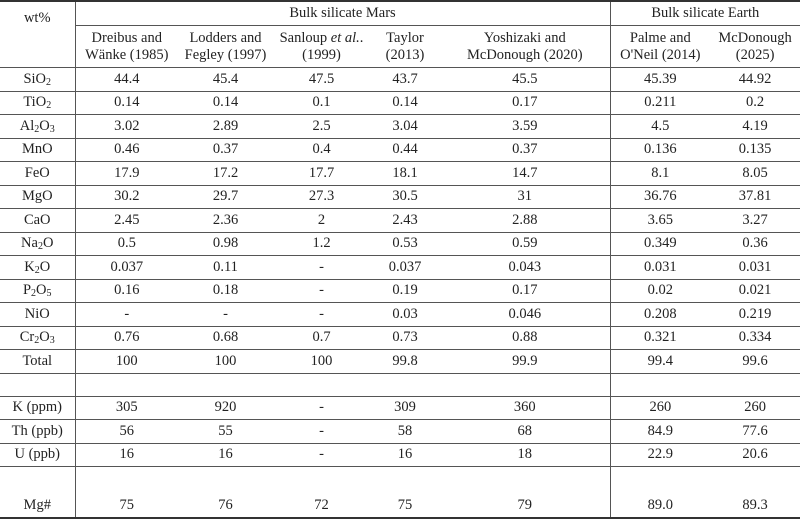 The image size is (800, 519). Describe the element at coordinates (126, 197) in the screenshot. I see `table-cell: 30.2` at that location.